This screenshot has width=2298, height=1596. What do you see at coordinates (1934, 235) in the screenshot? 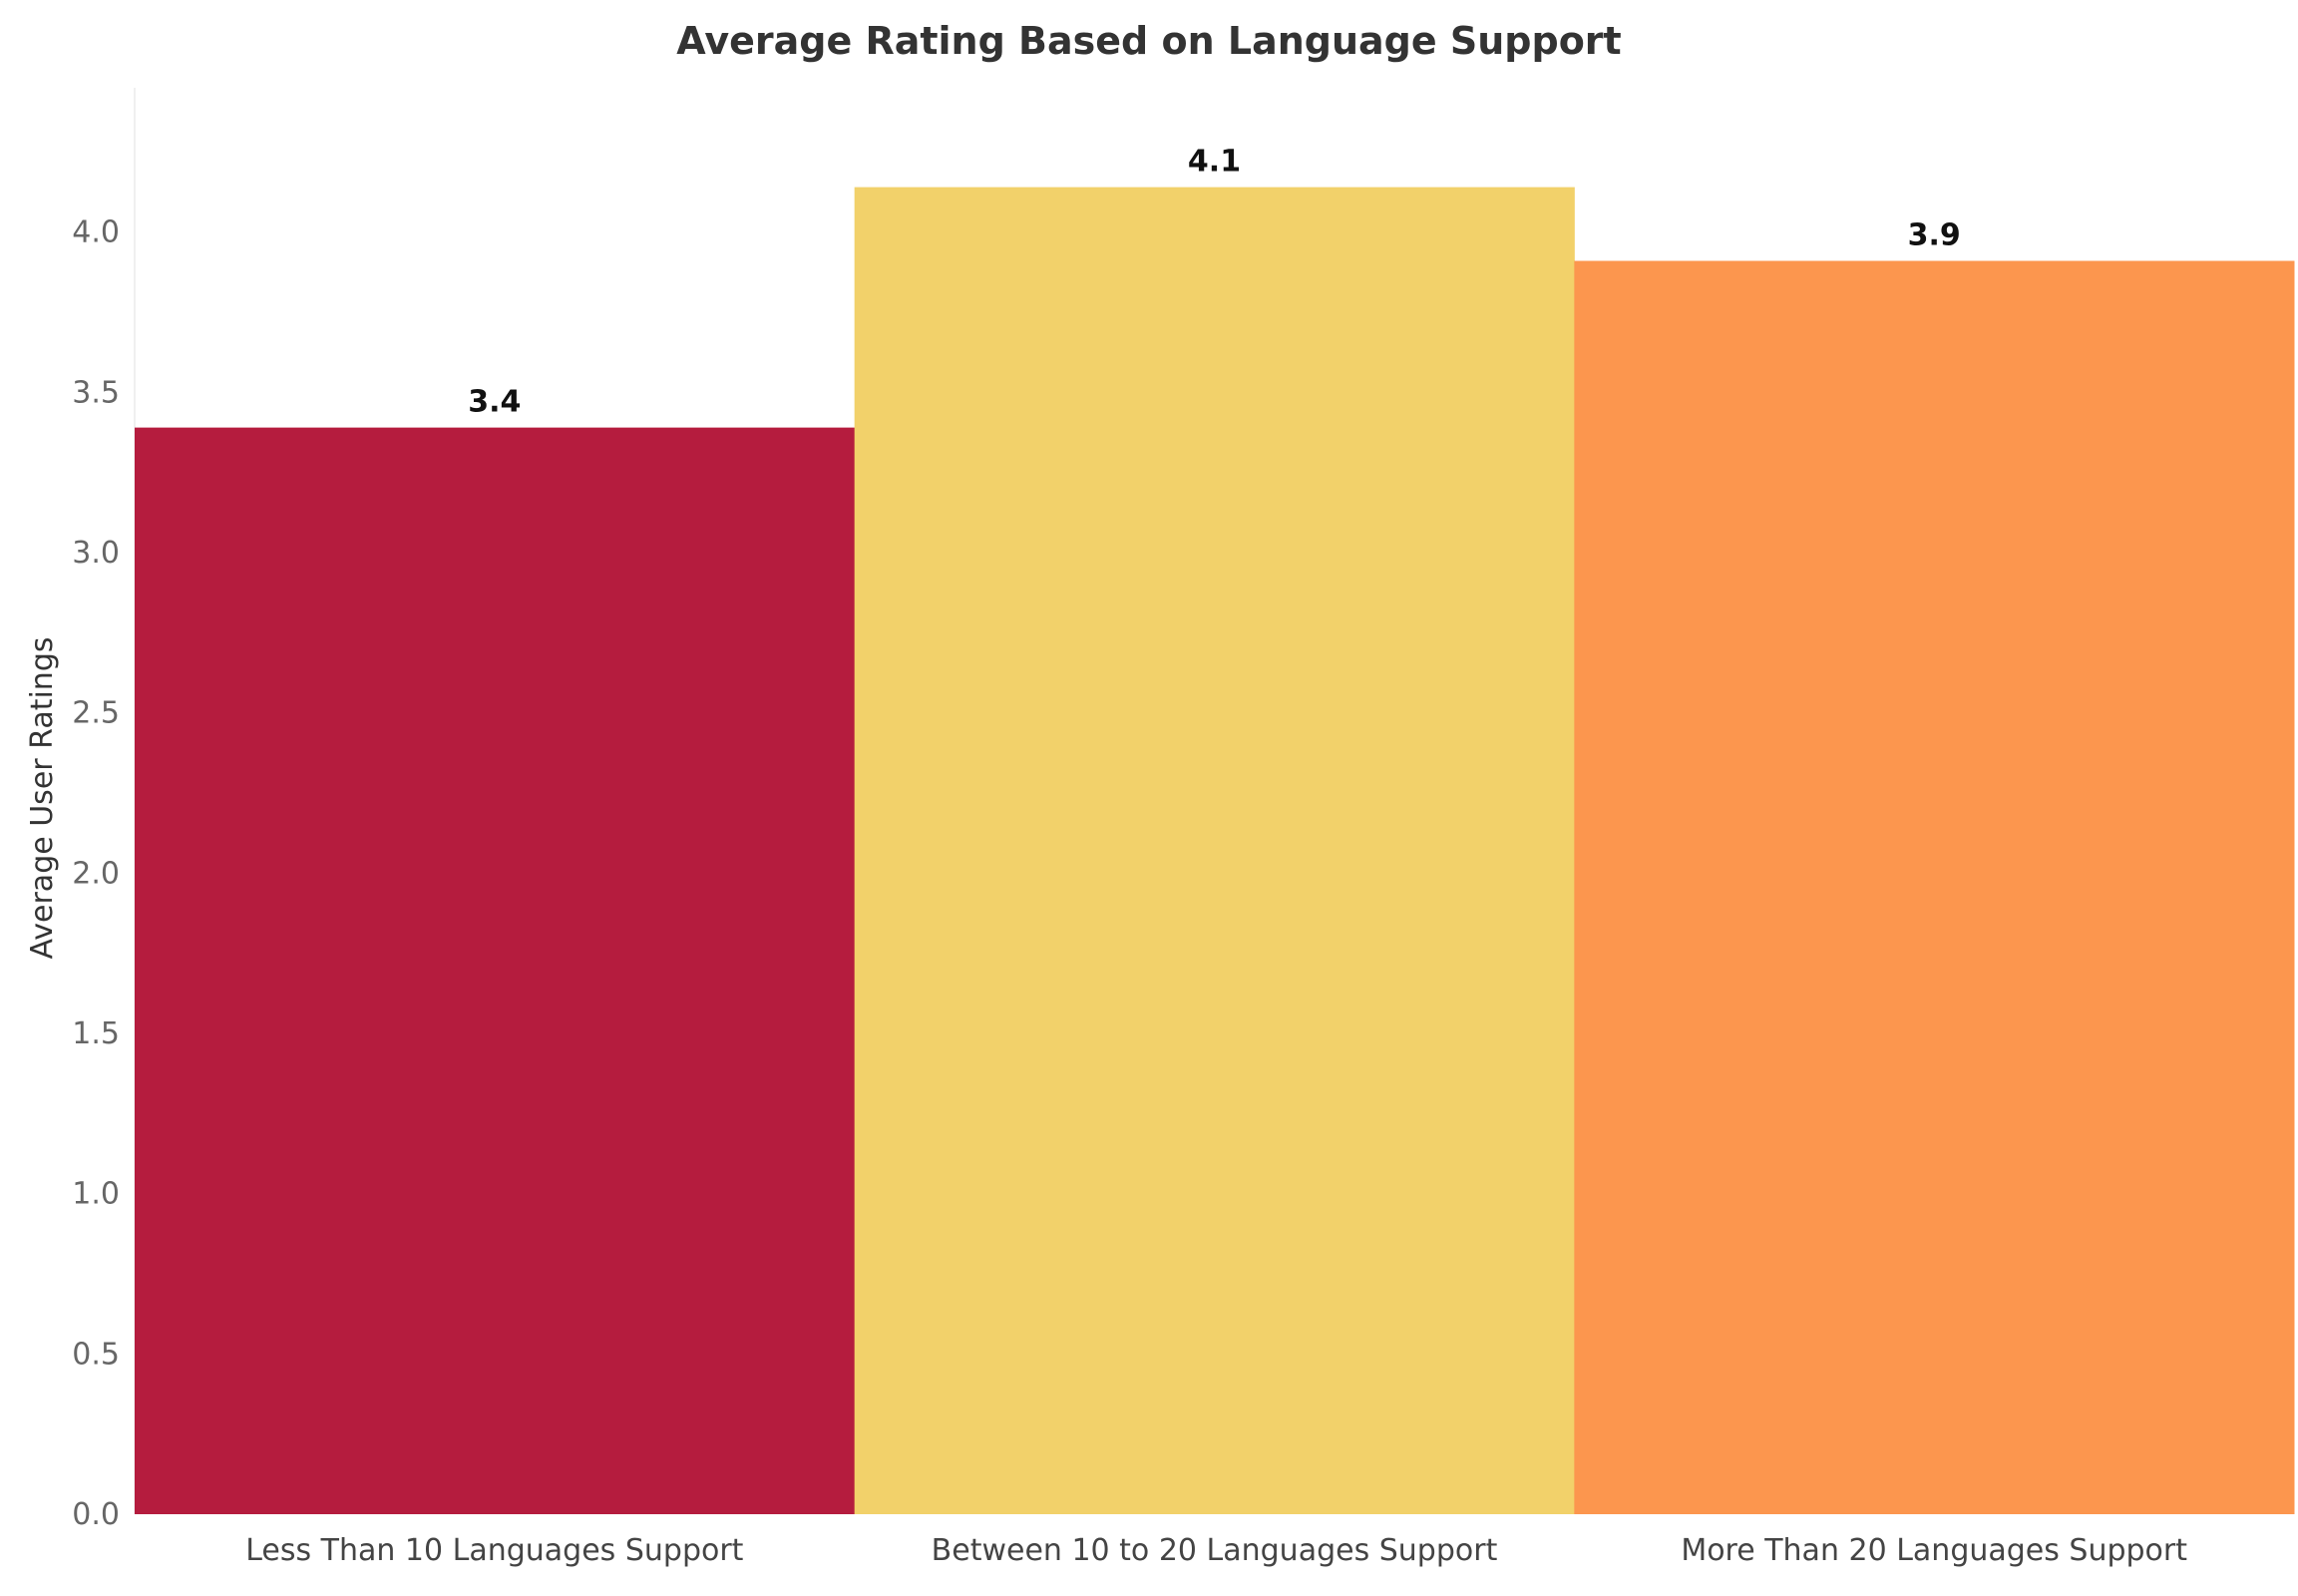
I see `bar-value-label: 3.9` at bounding box center [1934, 235].